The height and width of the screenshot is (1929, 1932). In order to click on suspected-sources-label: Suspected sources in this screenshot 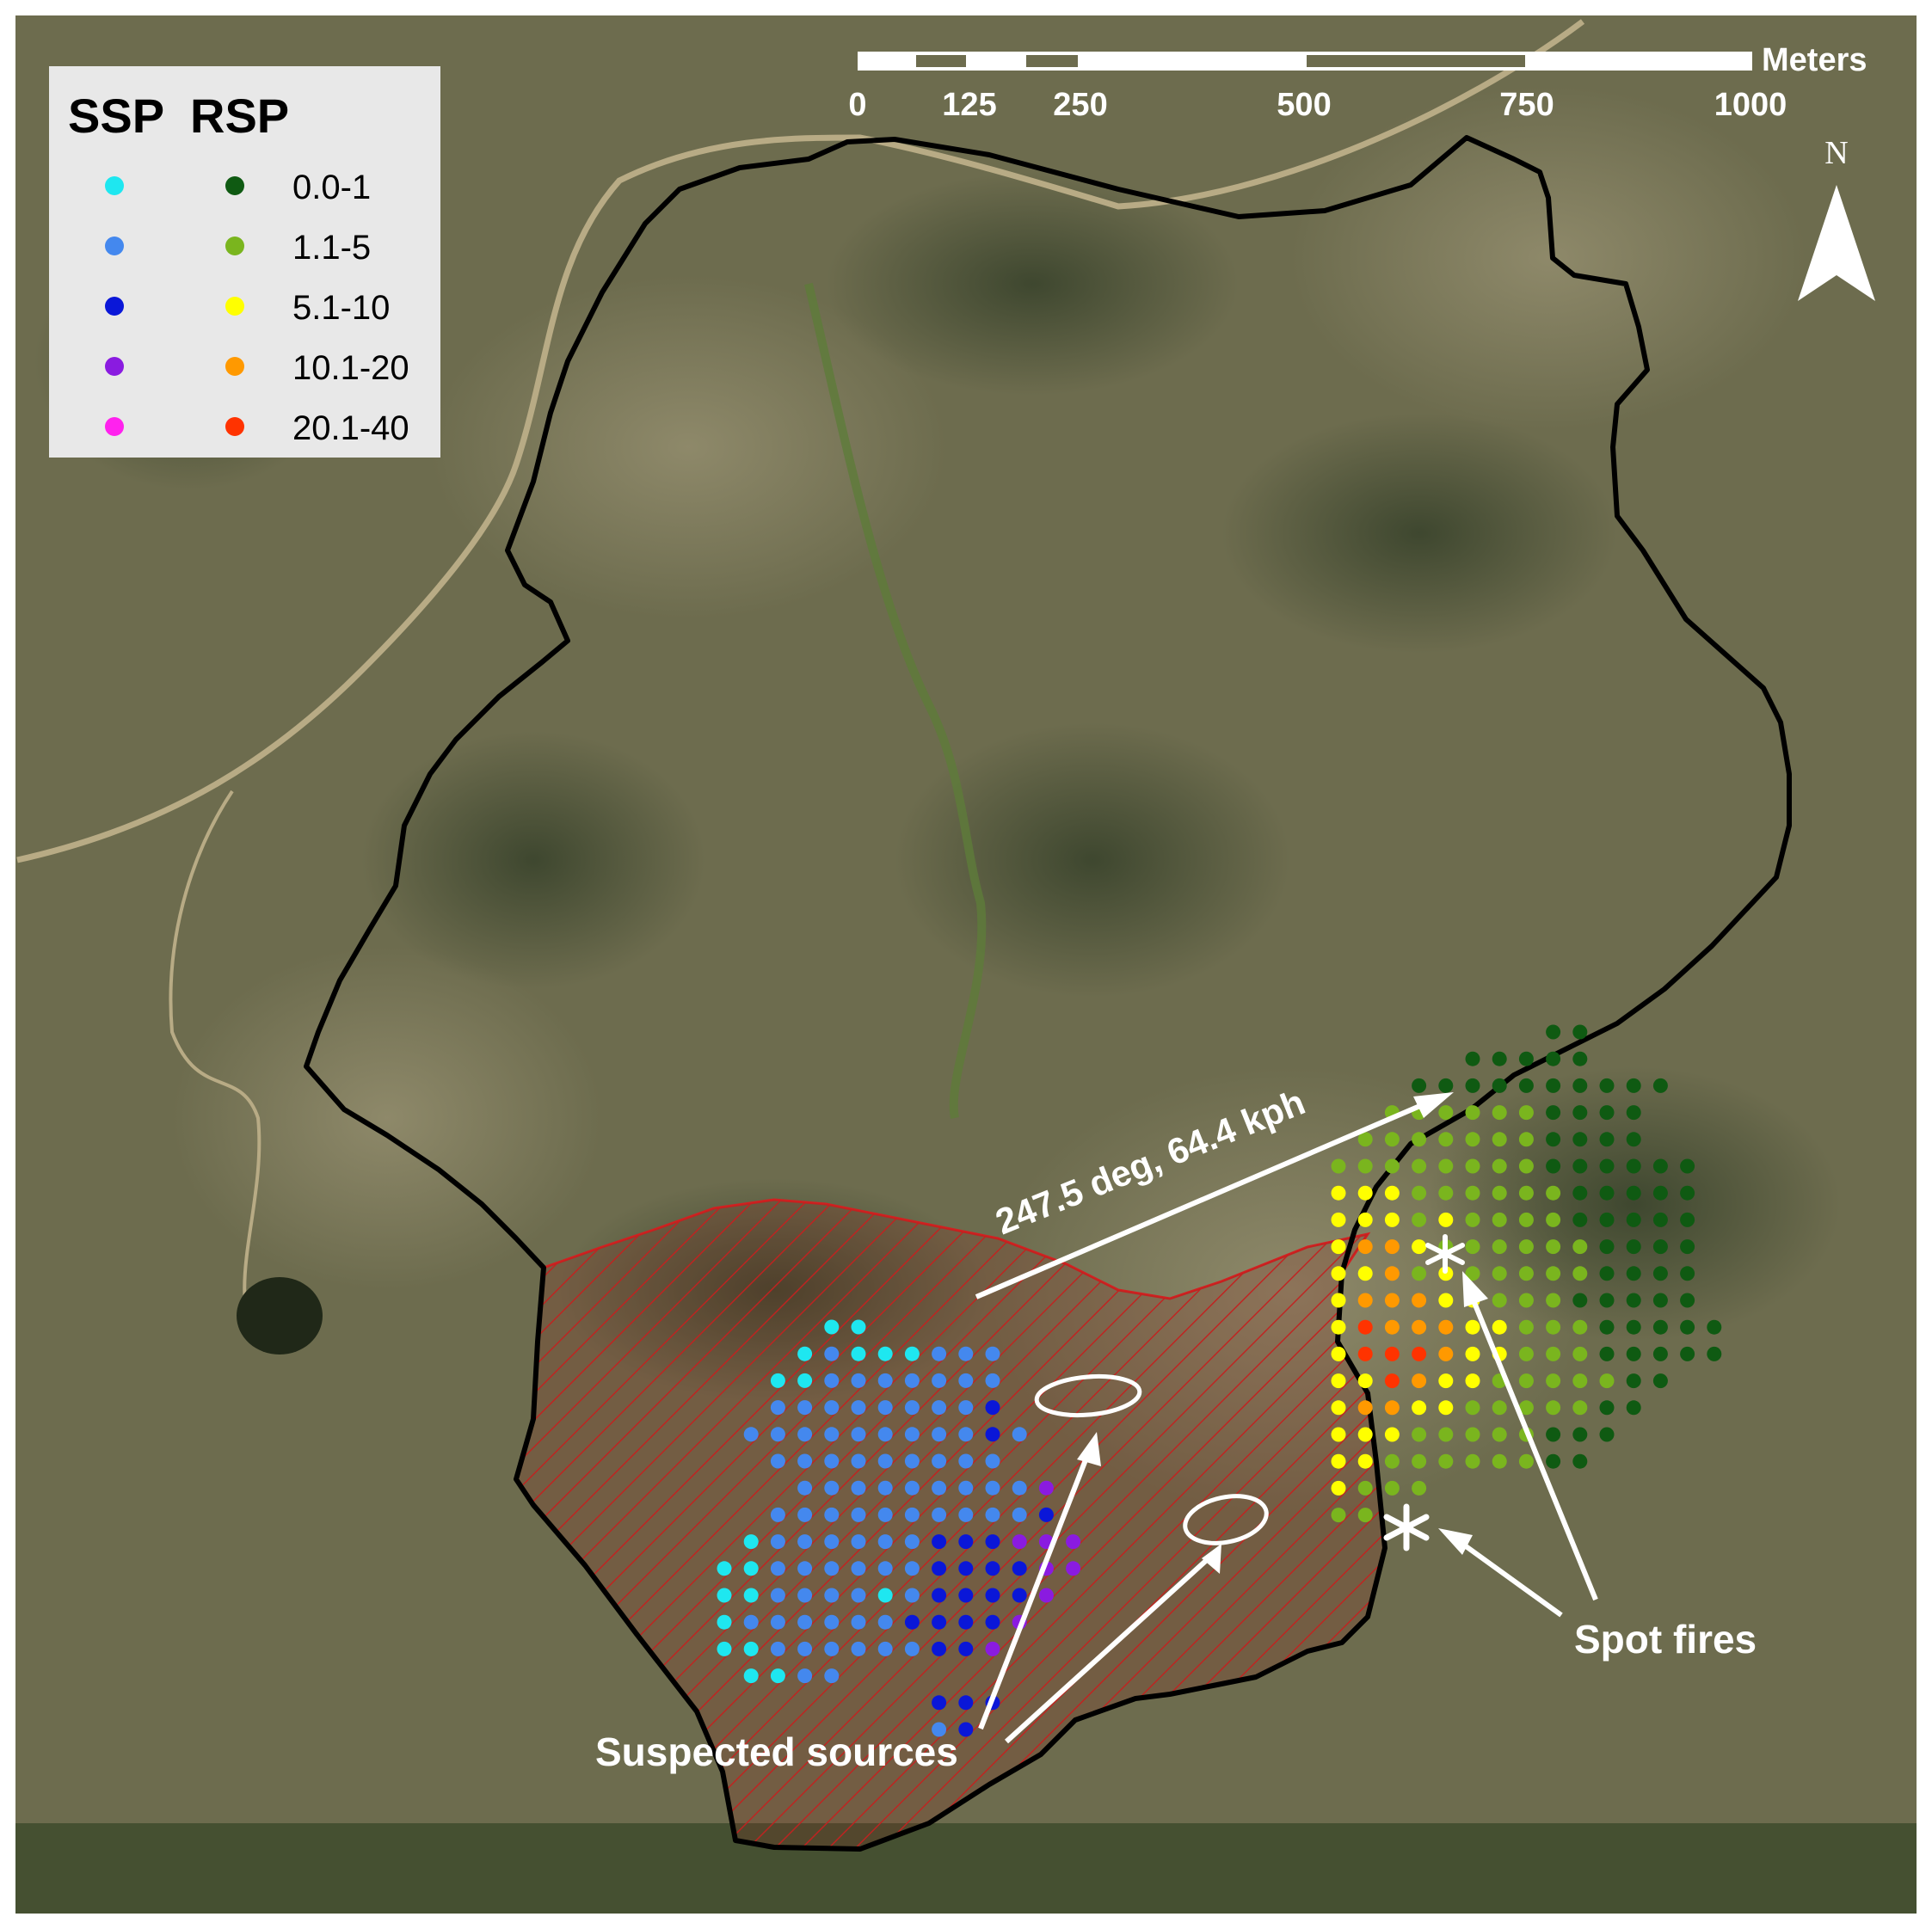, I will do `click(776, 1752)`.